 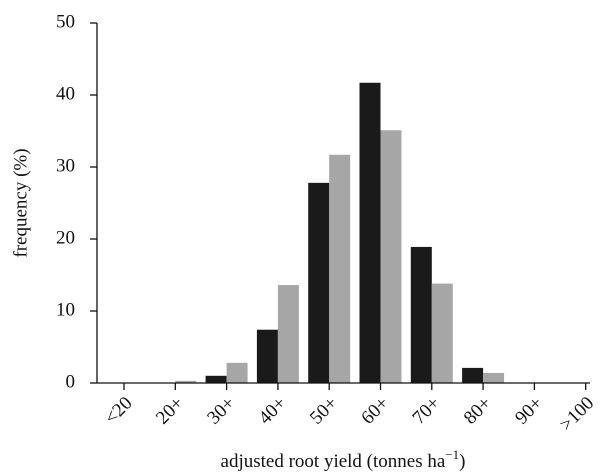 I want to click on x-tick-label: <20, so click(x=119, y=411).